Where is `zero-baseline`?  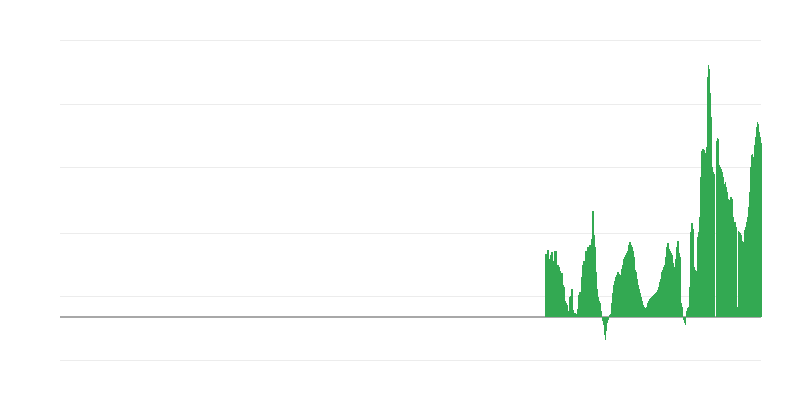 zero-baseline is located at coordinates (410, 317).